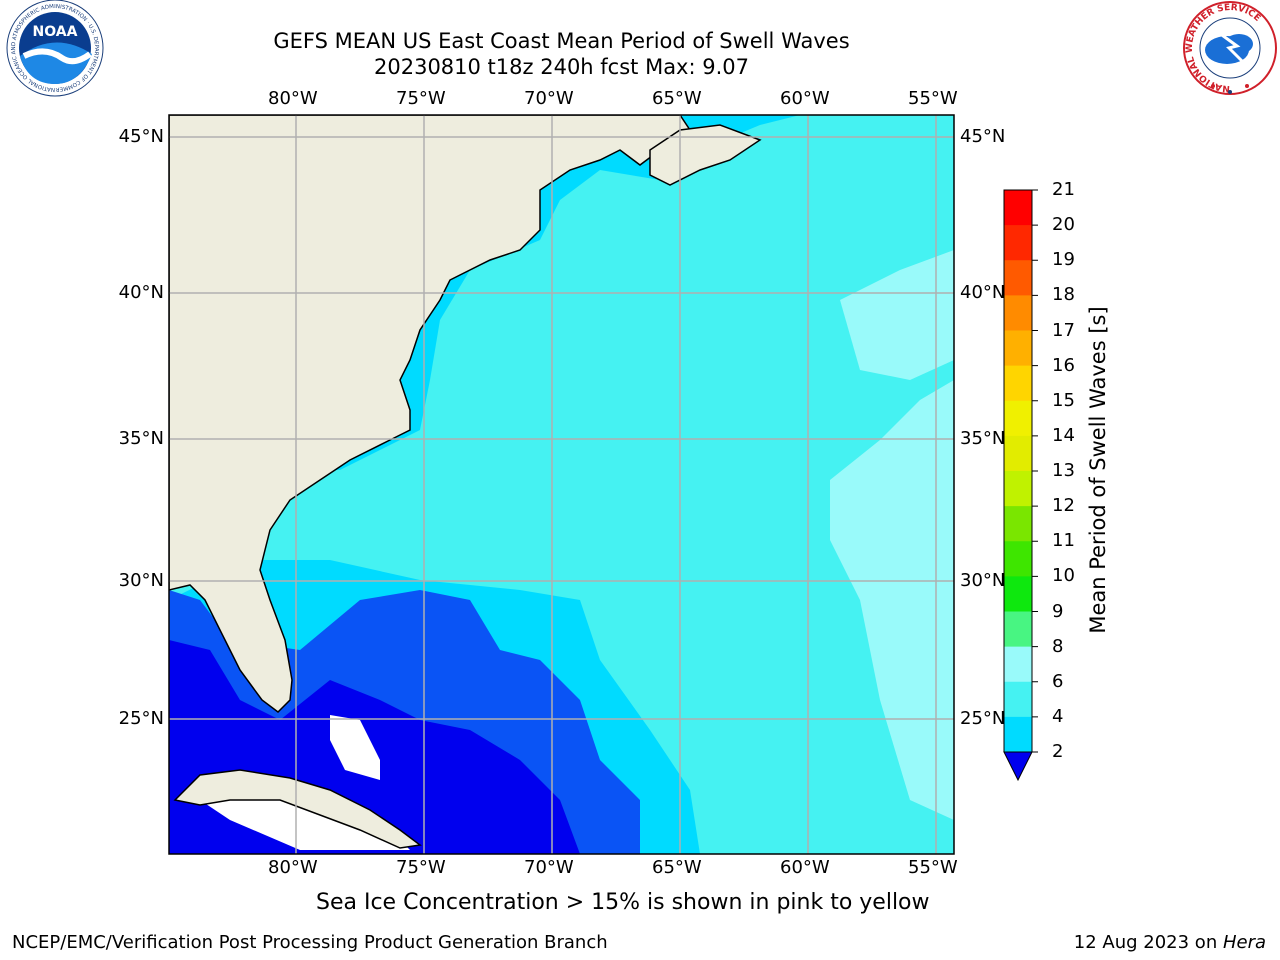  I want to click on lon-label-bottom-55w: 55°W, so click(933, 867).